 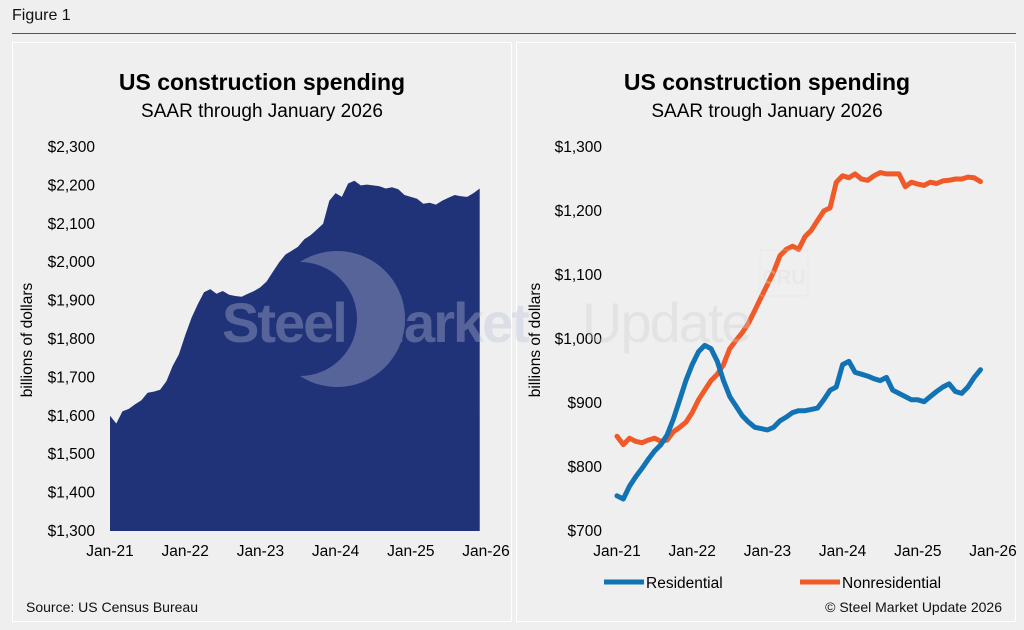 What do you see at coordinates (72, 416) in the screenshot?
I see `y-tick-label: $1,600` at bounding box center [72, 416].